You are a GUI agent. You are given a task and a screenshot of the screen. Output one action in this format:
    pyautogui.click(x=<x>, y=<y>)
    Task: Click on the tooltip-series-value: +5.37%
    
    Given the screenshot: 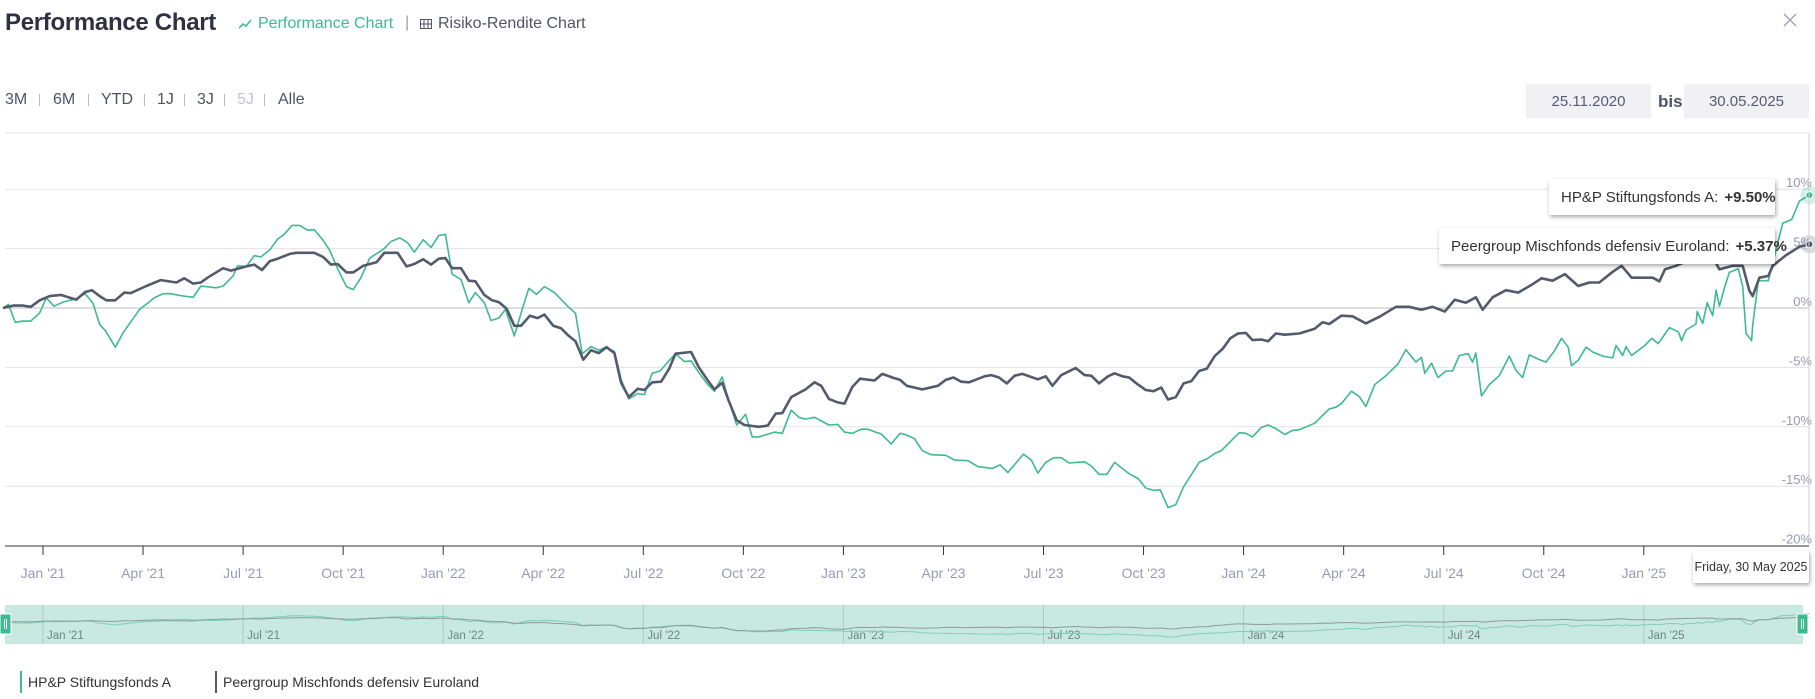 What is the action you would take?
    pyautogui.click(x=1761, y=246)
    